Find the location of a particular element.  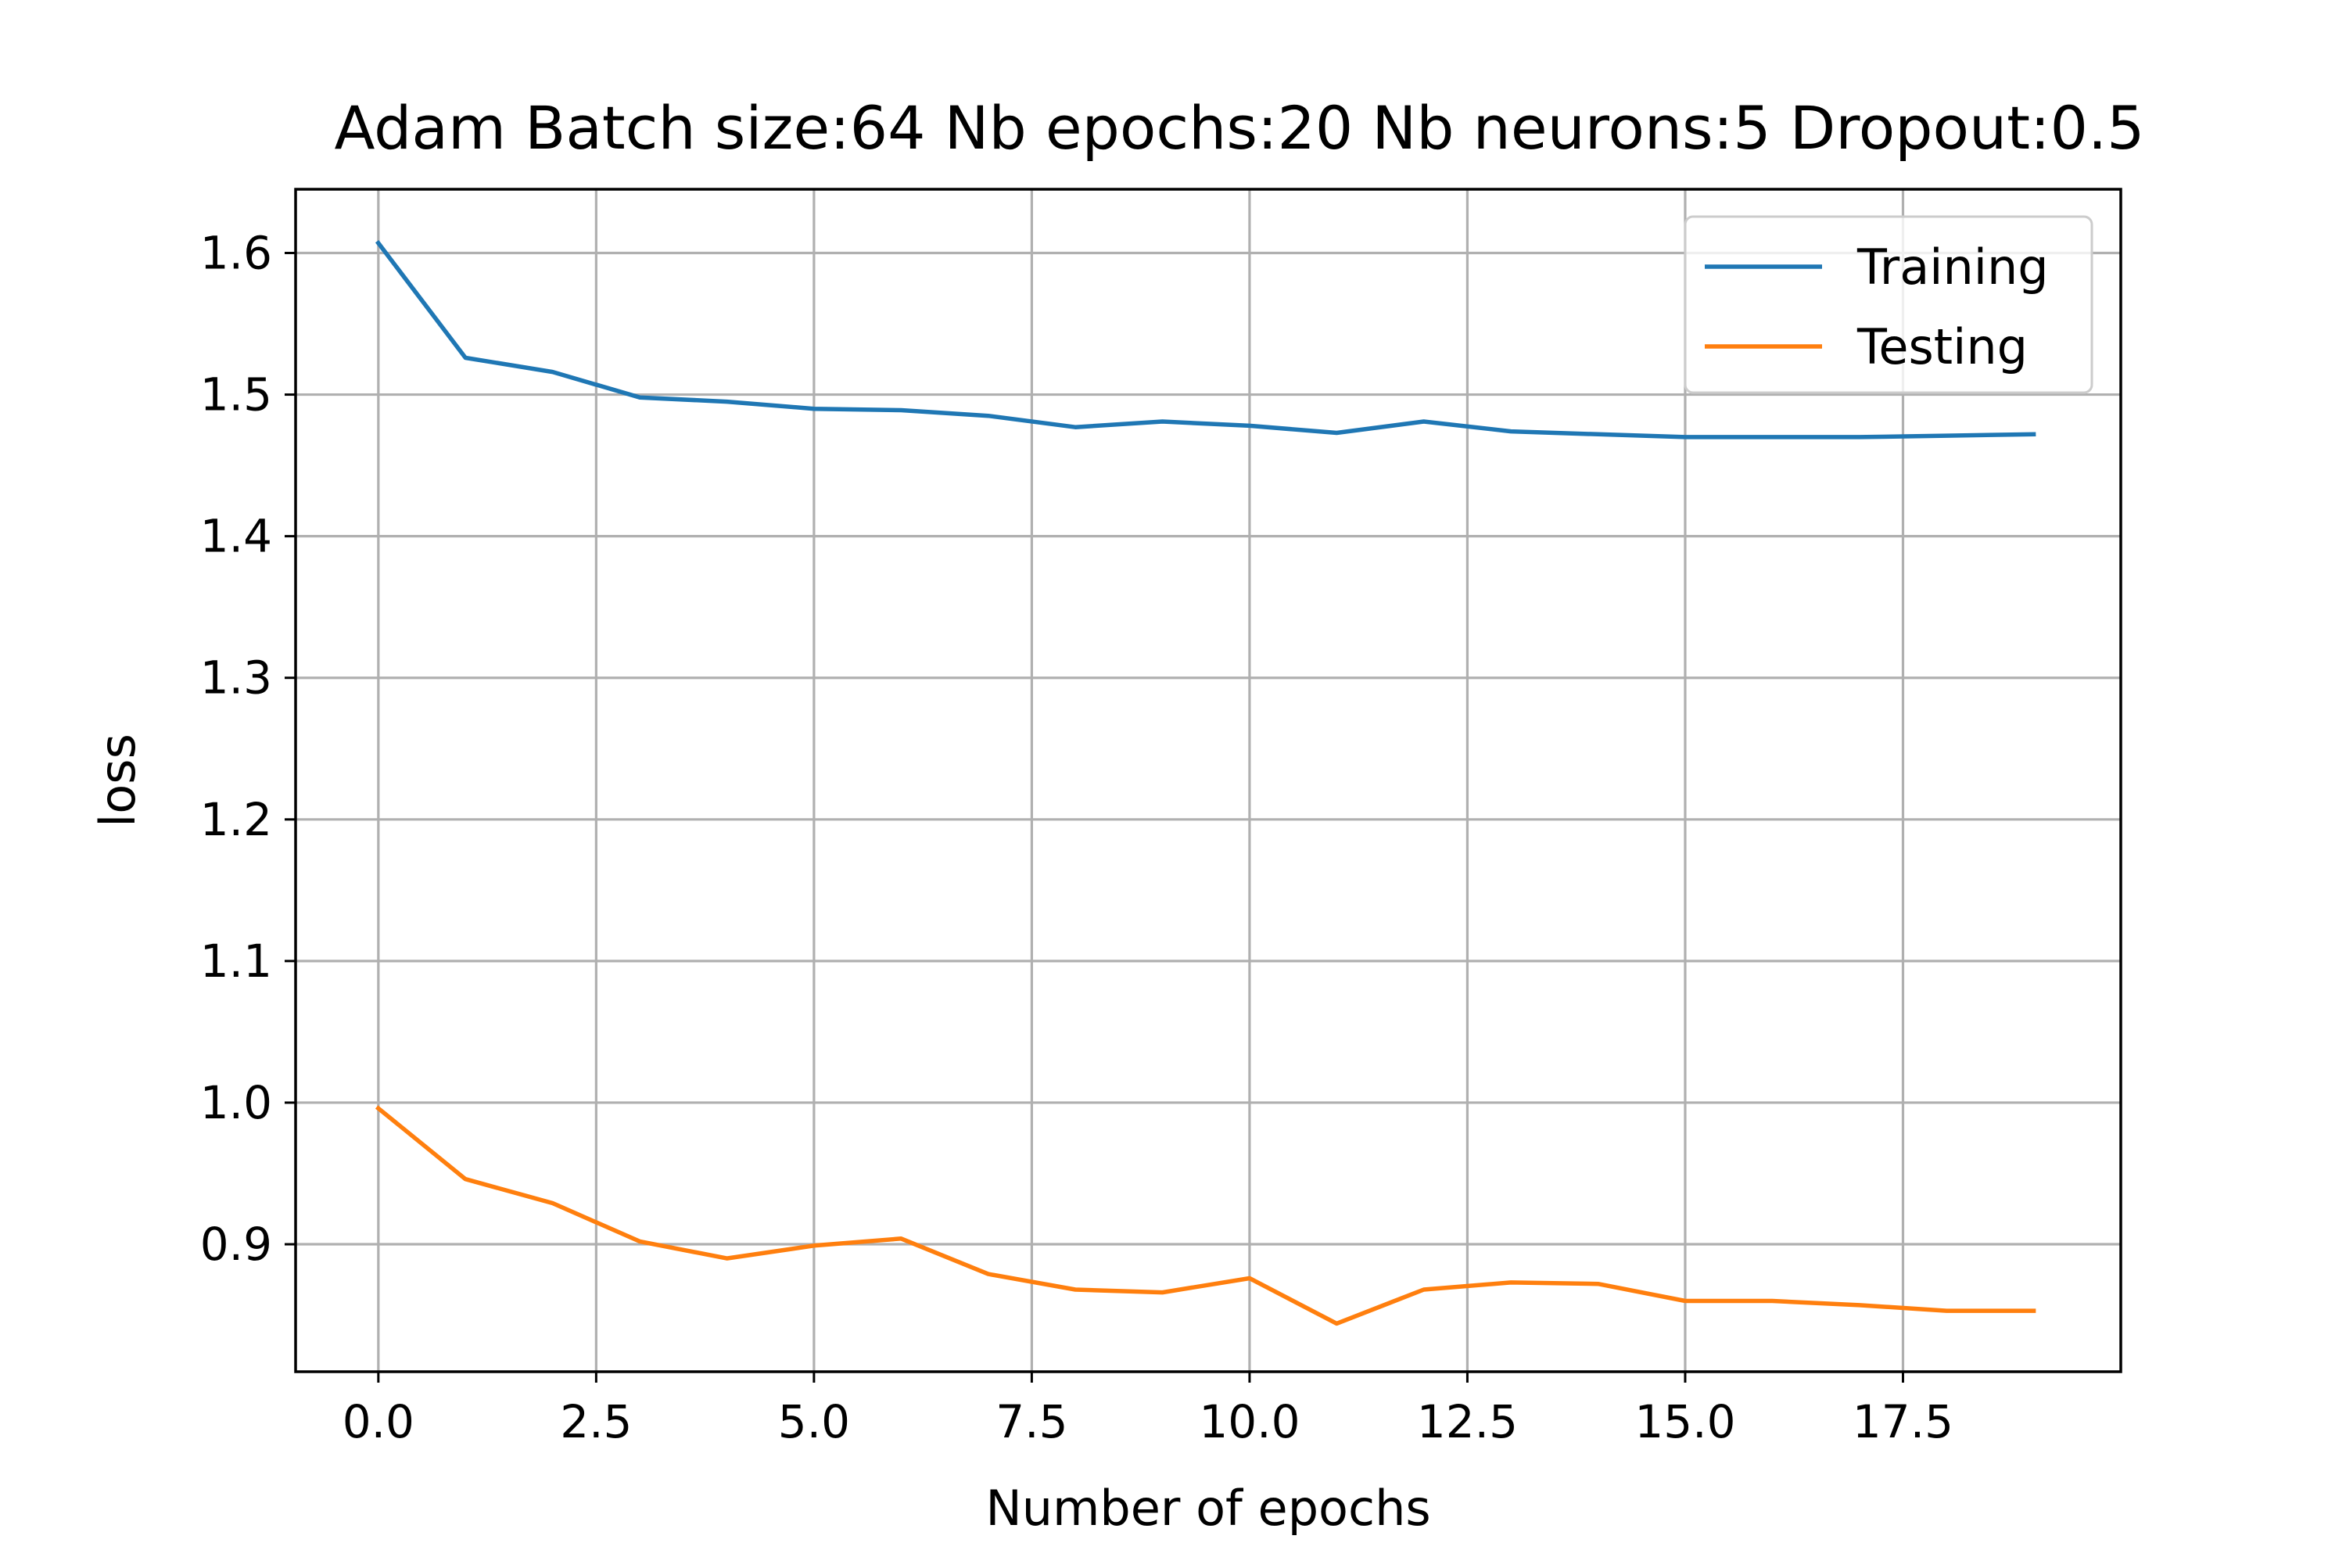

x-tick-label: 17.5 is located at coordinates (1903, 1421).